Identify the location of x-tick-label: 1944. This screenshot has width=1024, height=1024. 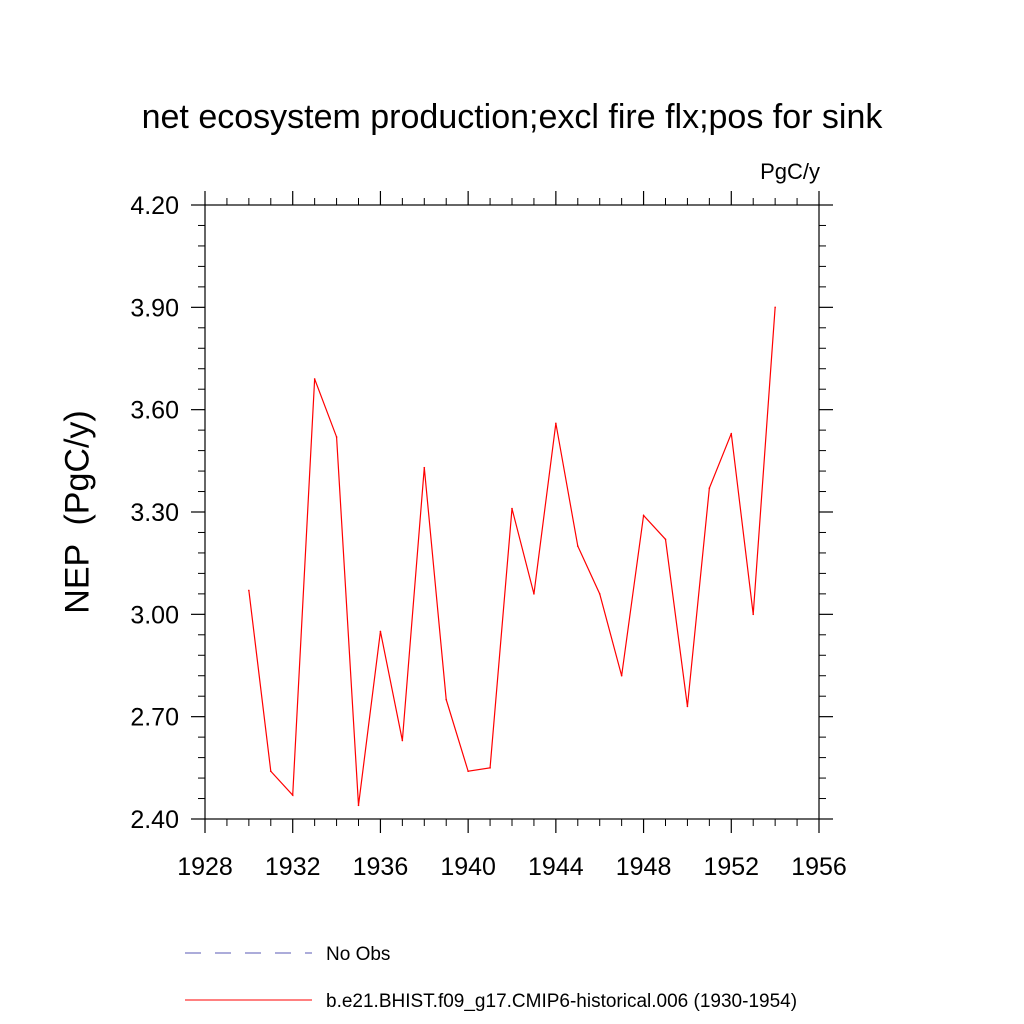
(556, 867).